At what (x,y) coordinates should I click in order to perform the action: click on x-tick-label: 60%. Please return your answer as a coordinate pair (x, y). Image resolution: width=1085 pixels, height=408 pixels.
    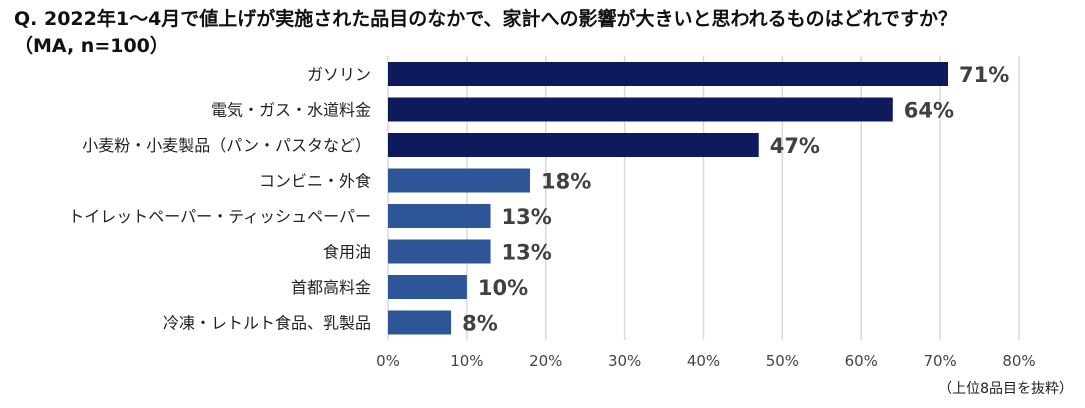
    Looking at the image, I should click on (861, 361).